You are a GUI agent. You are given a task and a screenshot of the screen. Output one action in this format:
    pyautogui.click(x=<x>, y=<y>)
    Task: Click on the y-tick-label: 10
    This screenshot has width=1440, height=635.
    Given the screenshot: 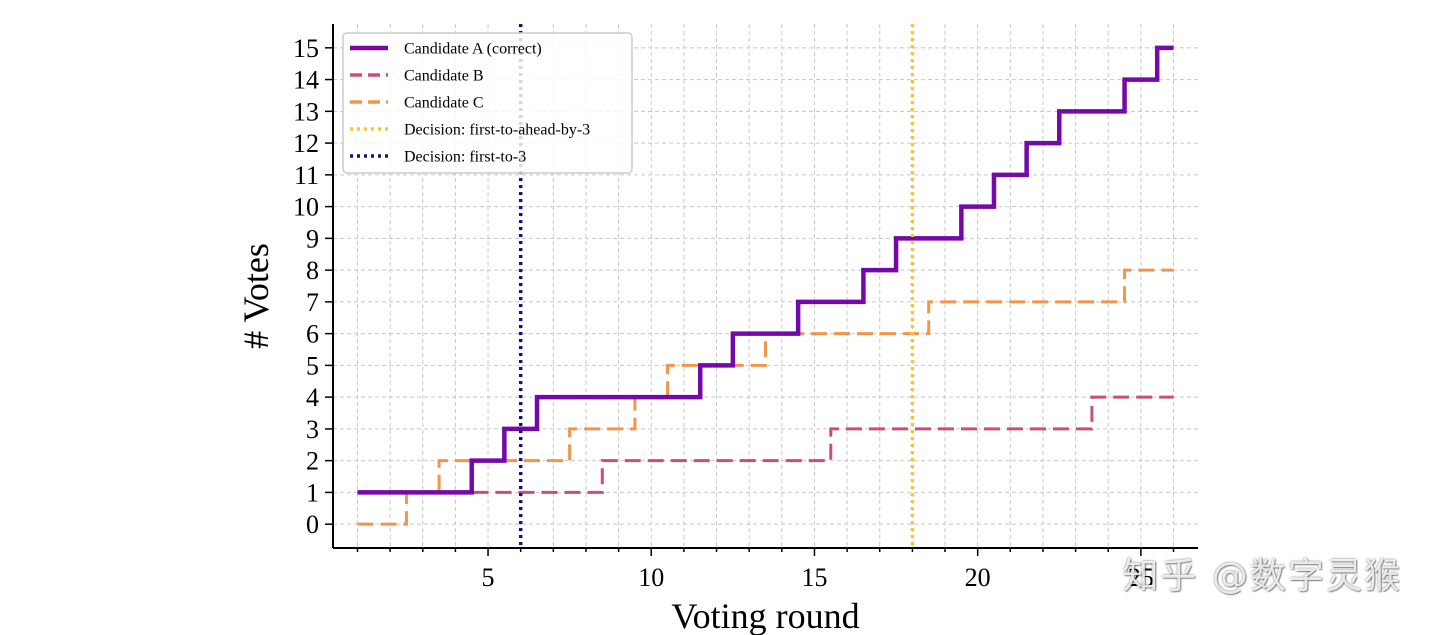 What is the action you would take?
    pyautogui.click(x=306, y=207)
    